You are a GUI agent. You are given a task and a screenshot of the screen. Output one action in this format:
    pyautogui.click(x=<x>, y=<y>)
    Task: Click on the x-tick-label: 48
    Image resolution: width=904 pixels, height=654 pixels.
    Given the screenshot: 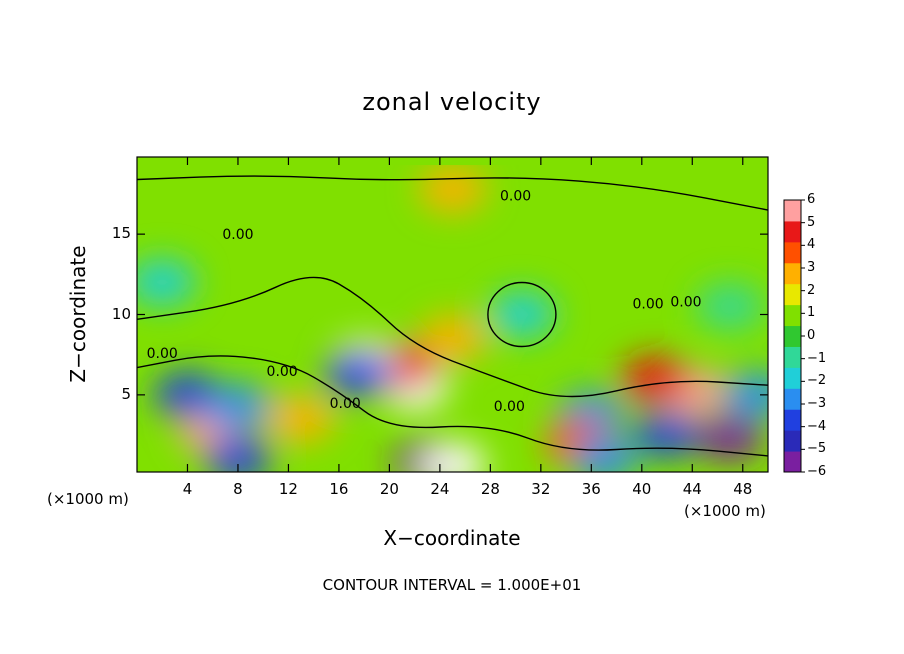 What is the action you would take?
    pyautogui.click(x=743, y=489)
    